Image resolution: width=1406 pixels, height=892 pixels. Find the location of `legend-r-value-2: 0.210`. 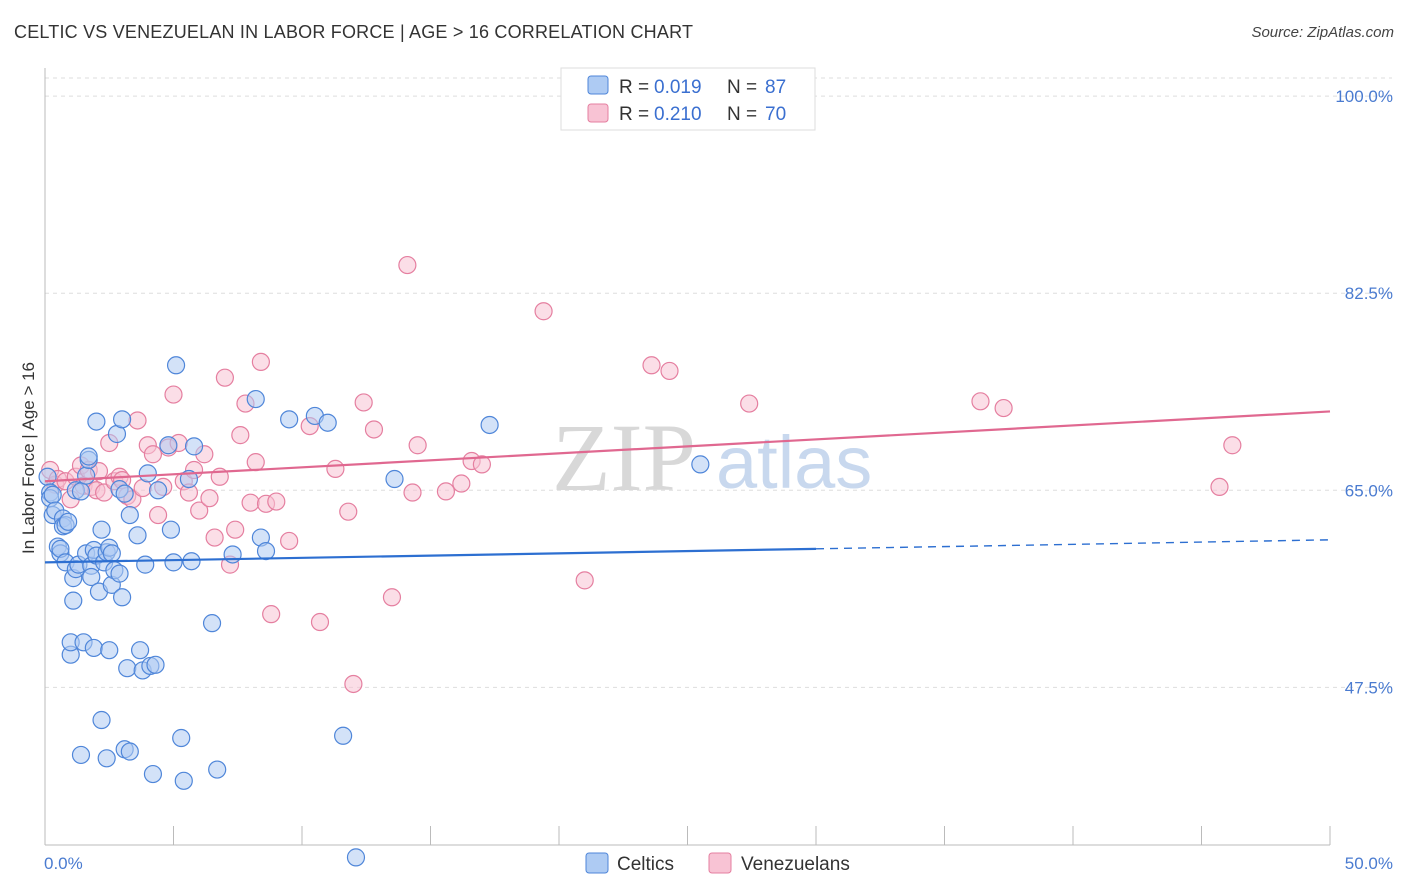

legend-r-value-2: 0.210 is located at coordinates (678, 114).